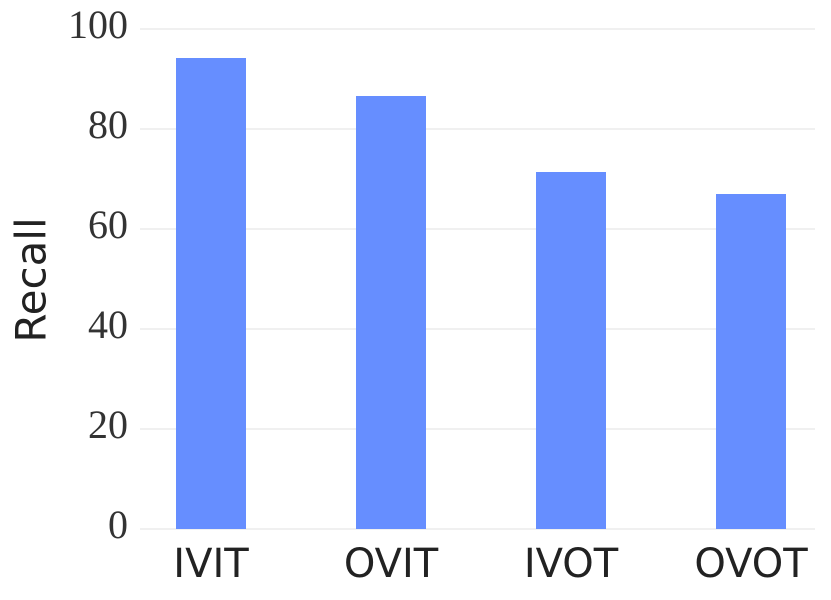 The image size is (831, 600). Describe the element at coordinates (211, 564) in the screenshot. I see `x-tick-label: IVIT` at that location.